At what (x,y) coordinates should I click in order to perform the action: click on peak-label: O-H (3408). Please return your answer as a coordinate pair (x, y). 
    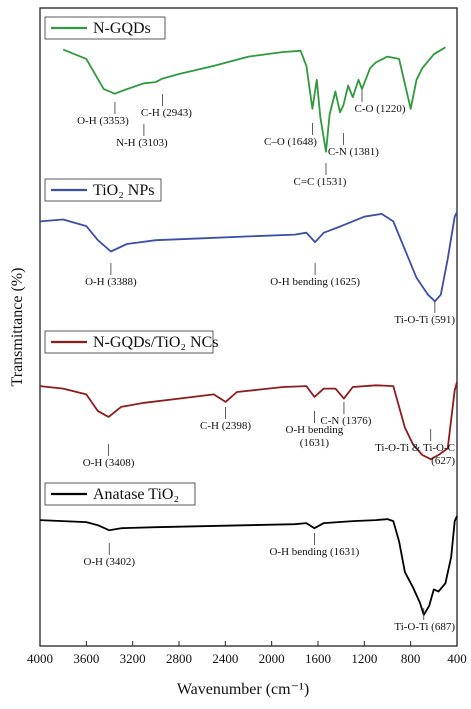
    Looking at the image, I should click on (109, 463).